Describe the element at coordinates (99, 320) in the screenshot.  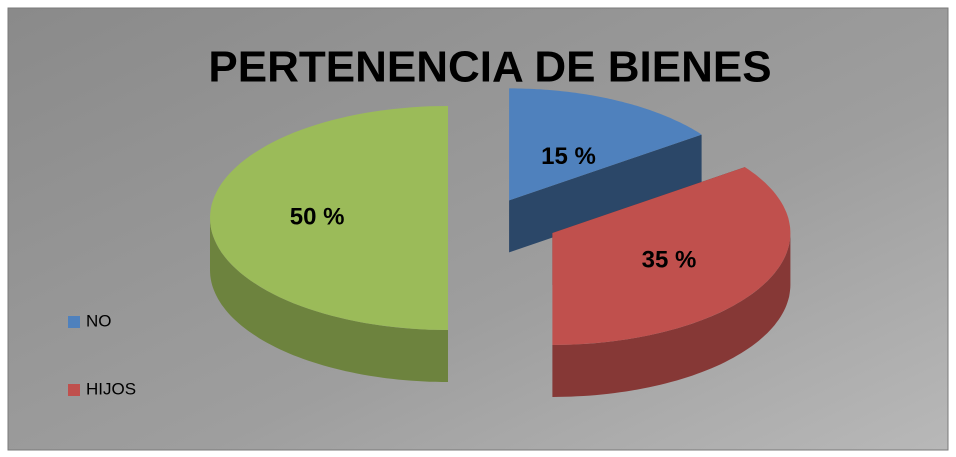
I see `legend-label: NO` at that location.